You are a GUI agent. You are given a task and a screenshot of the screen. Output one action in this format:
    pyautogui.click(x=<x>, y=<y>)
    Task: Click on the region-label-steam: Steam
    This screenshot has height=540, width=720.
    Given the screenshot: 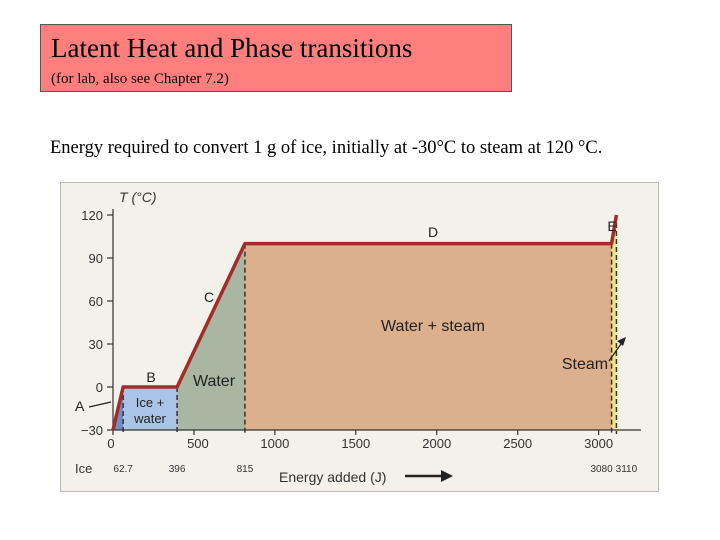 What is the action you would take?
    pyautogui.click(x=585, y=364)
    